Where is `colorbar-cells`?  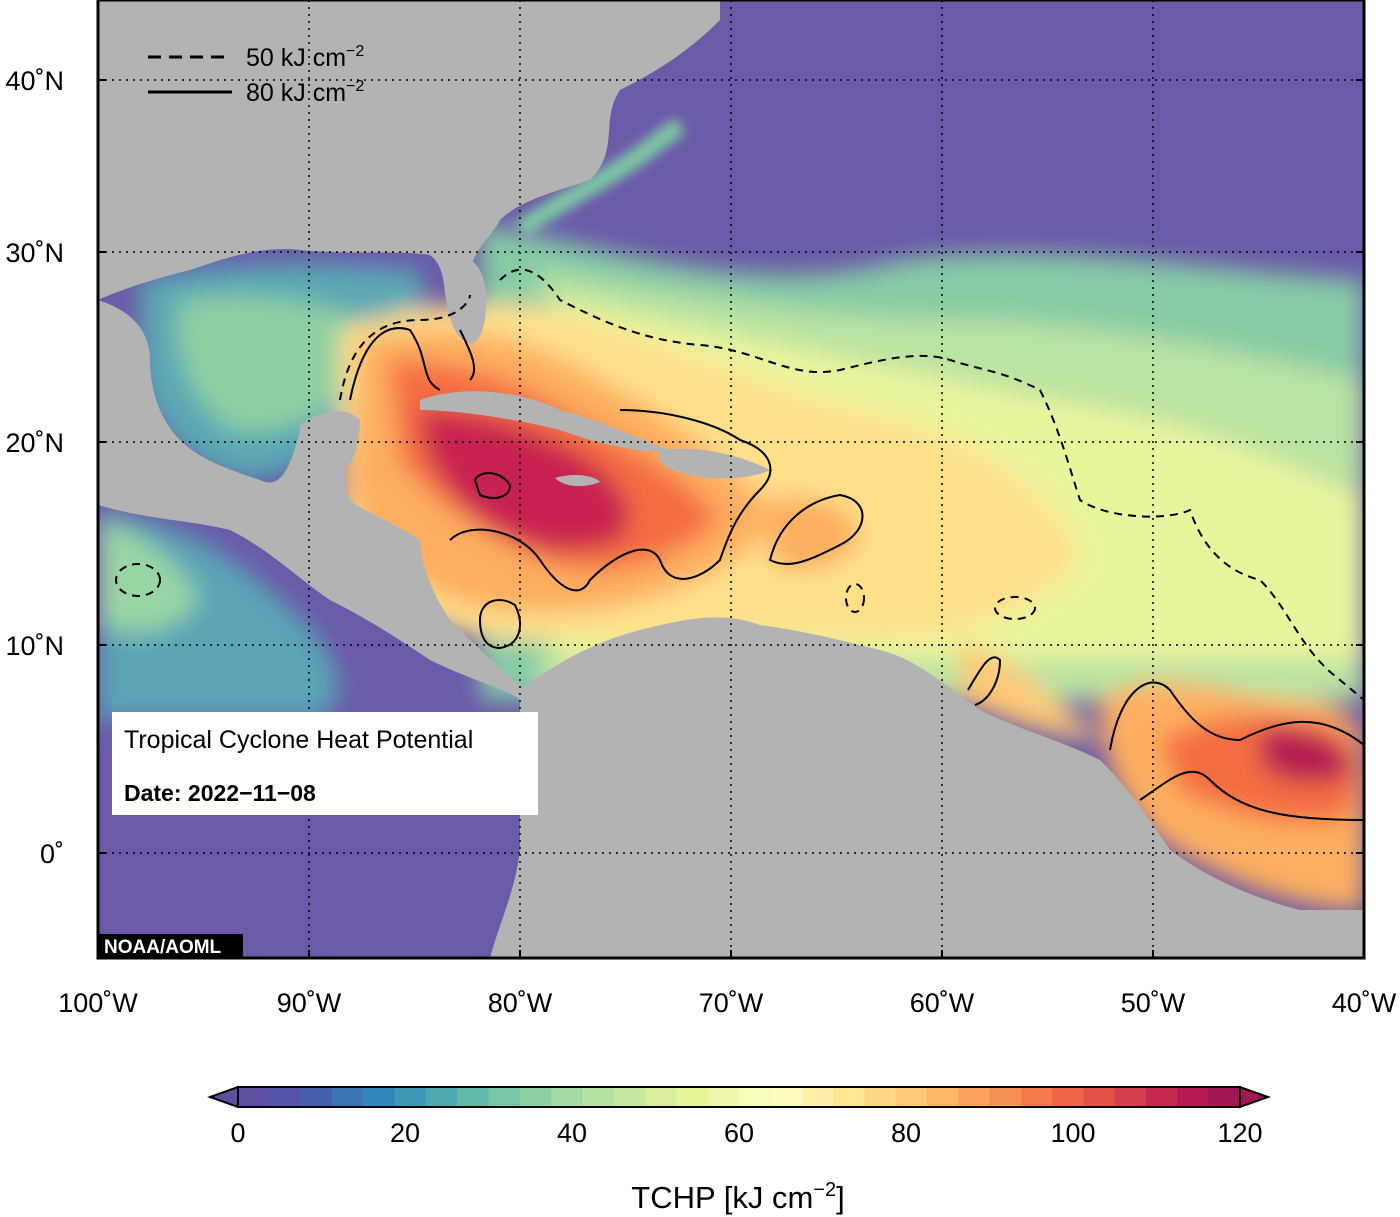 colorbar-cells is located at coordinates (739, 1097).